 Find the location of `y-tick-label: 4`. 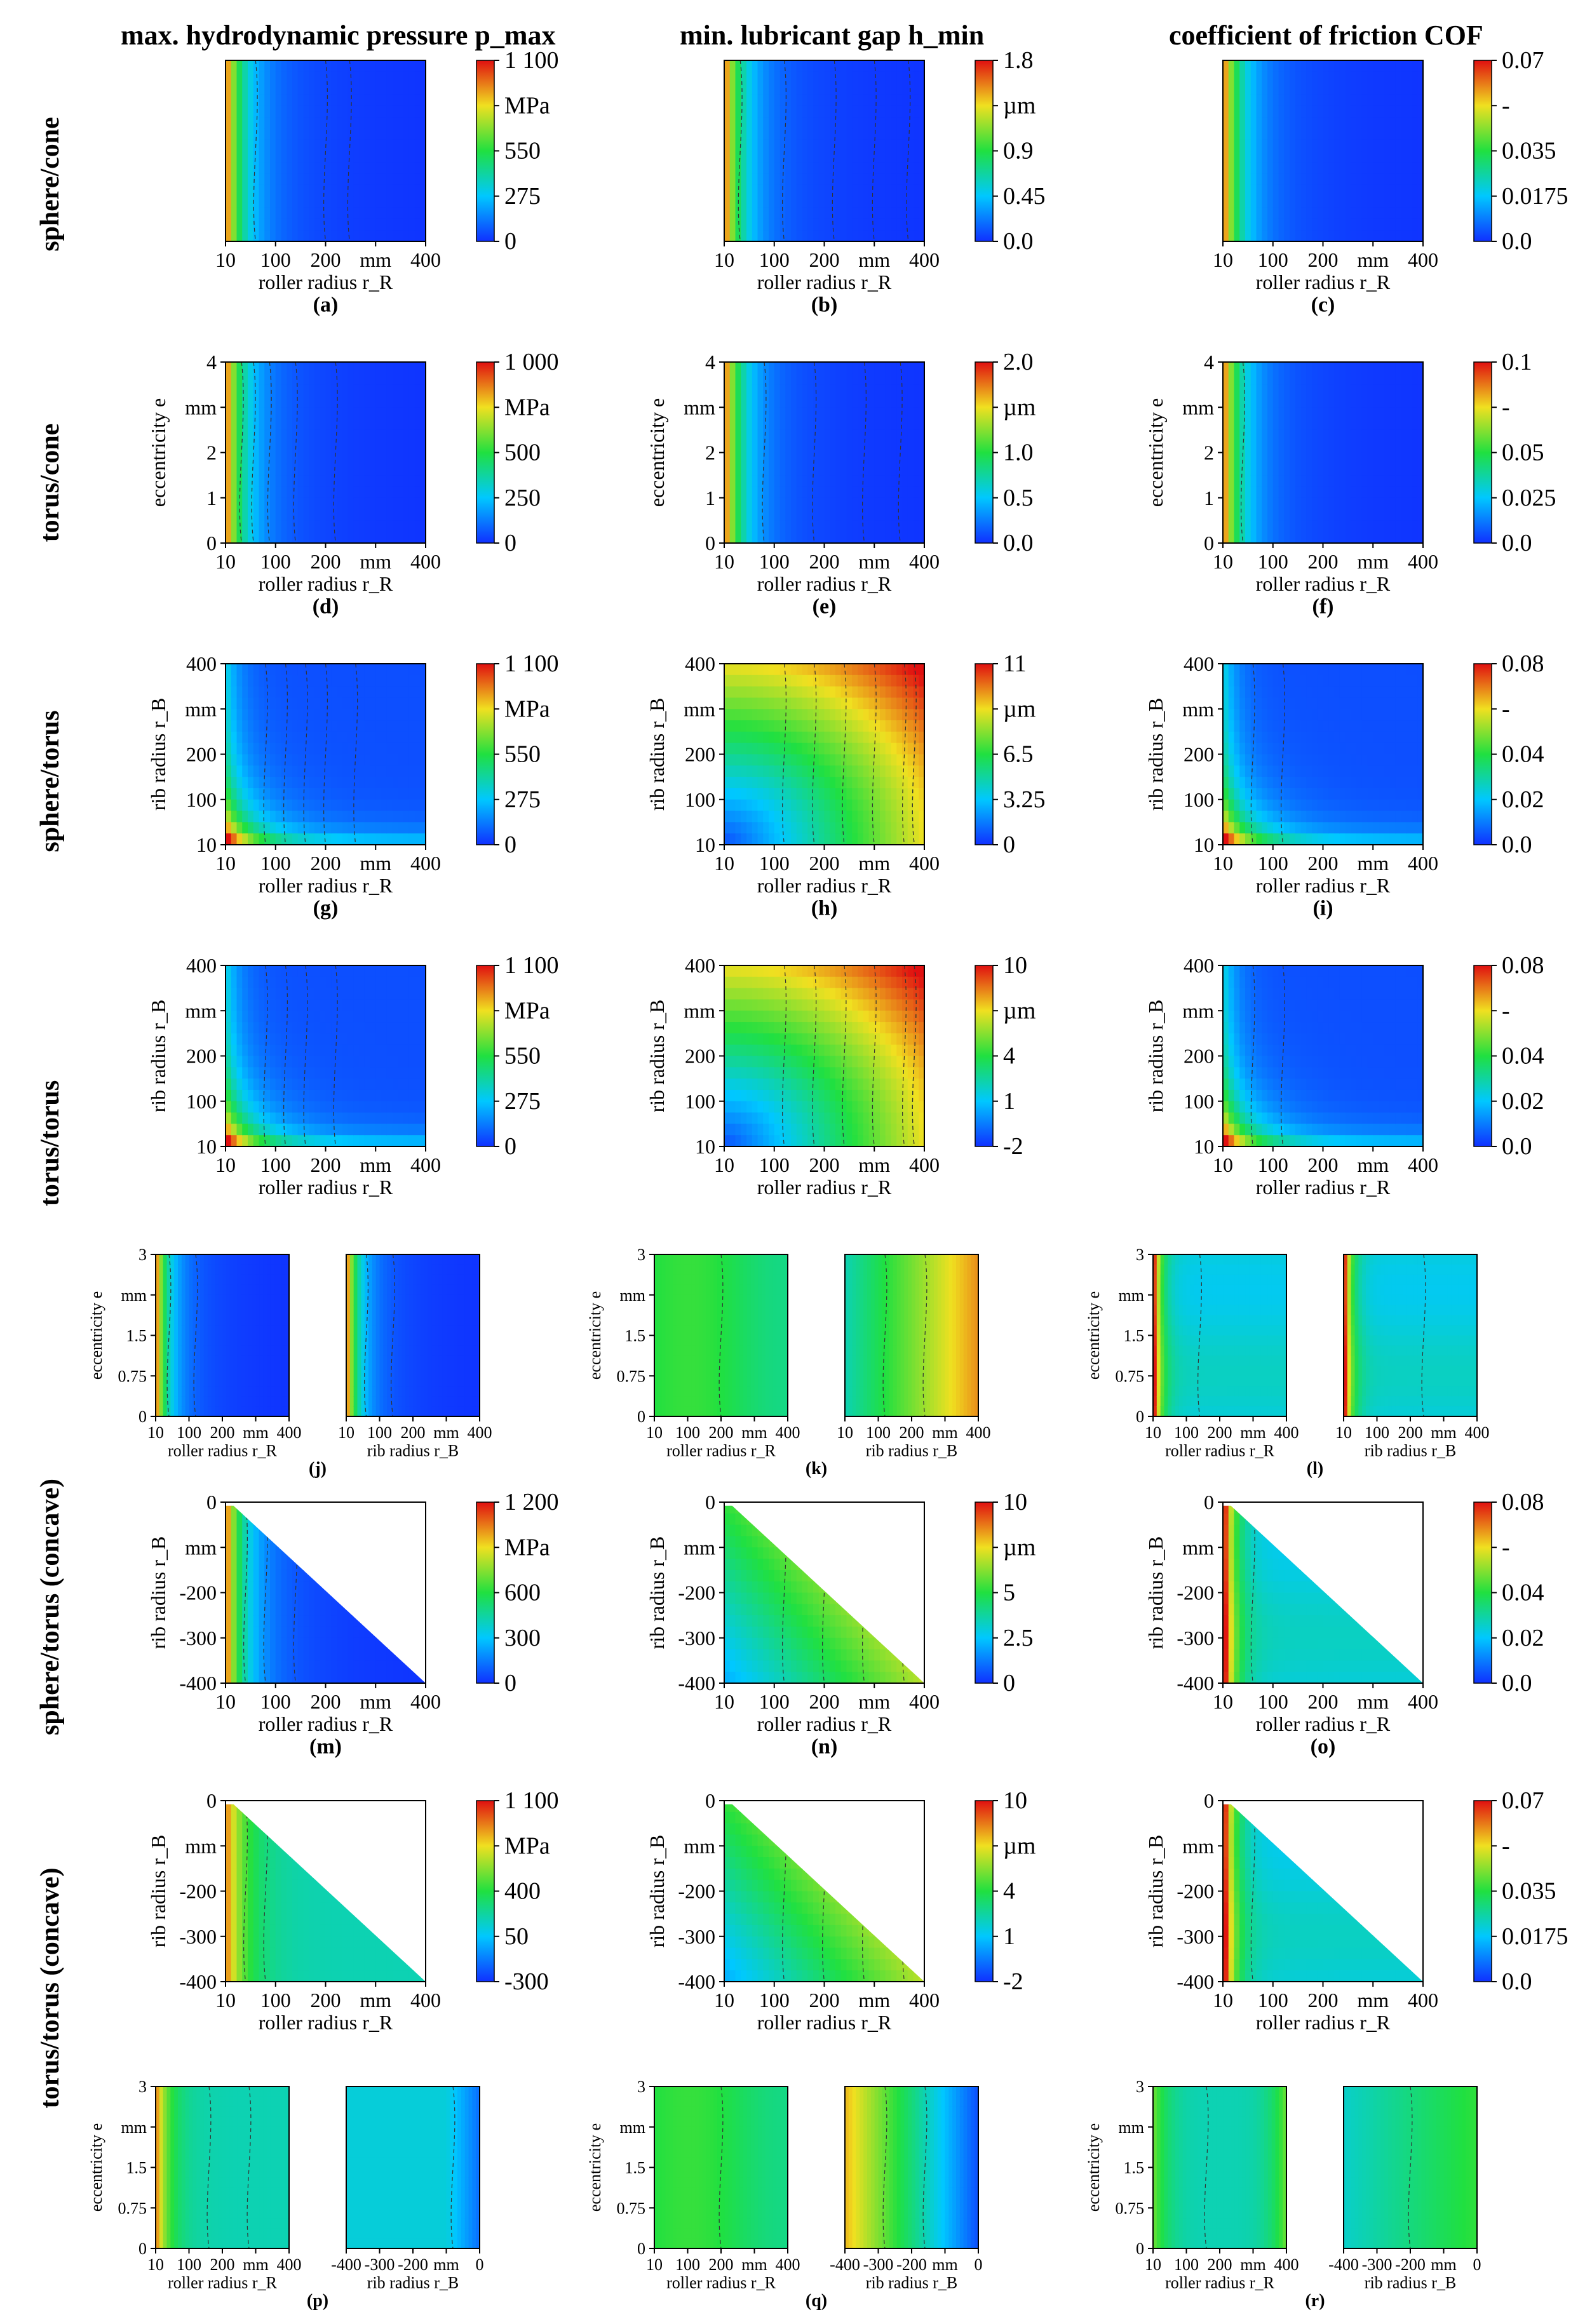

y-tick-label: 4 is located at coordinates (1209, 362).